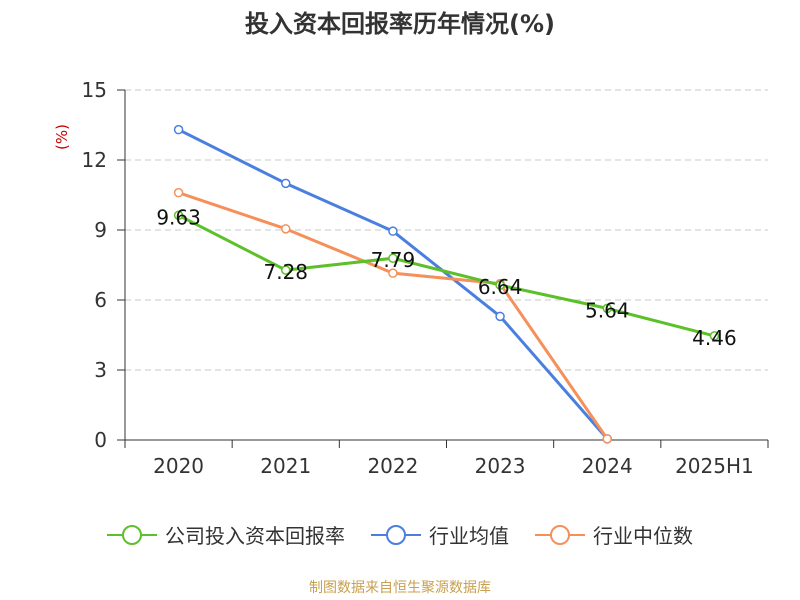  Describe the element at coordinates (285, 466) in the screenshot. I see `x-tick-label: 2021` at that location.